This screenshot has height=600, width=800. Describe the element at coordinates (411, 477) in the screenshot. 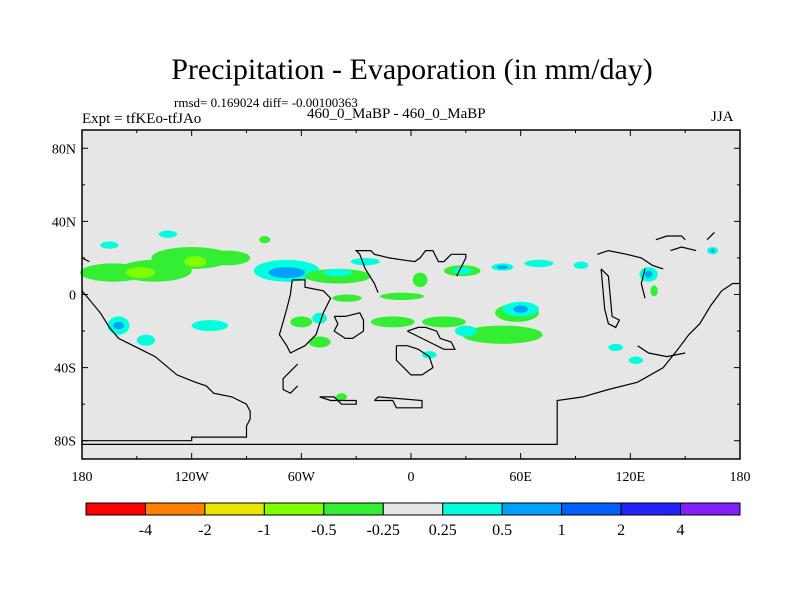

I see `x-tick-label: 0` at that location.